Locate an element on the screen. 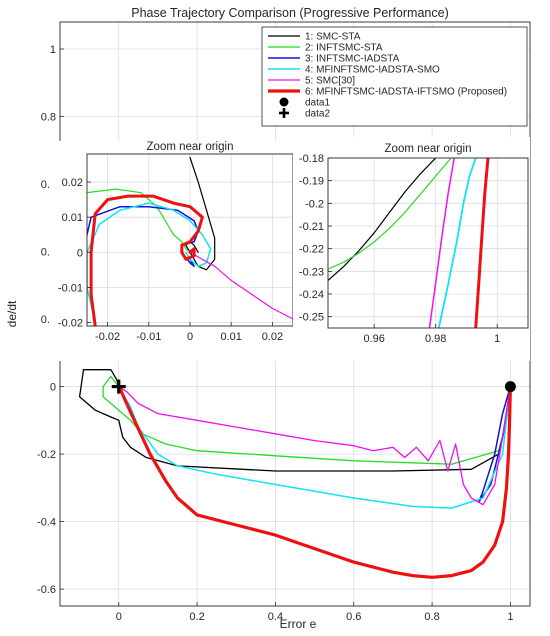  legend-label: 1: SMC-STA is located at coordinates (333, 37).